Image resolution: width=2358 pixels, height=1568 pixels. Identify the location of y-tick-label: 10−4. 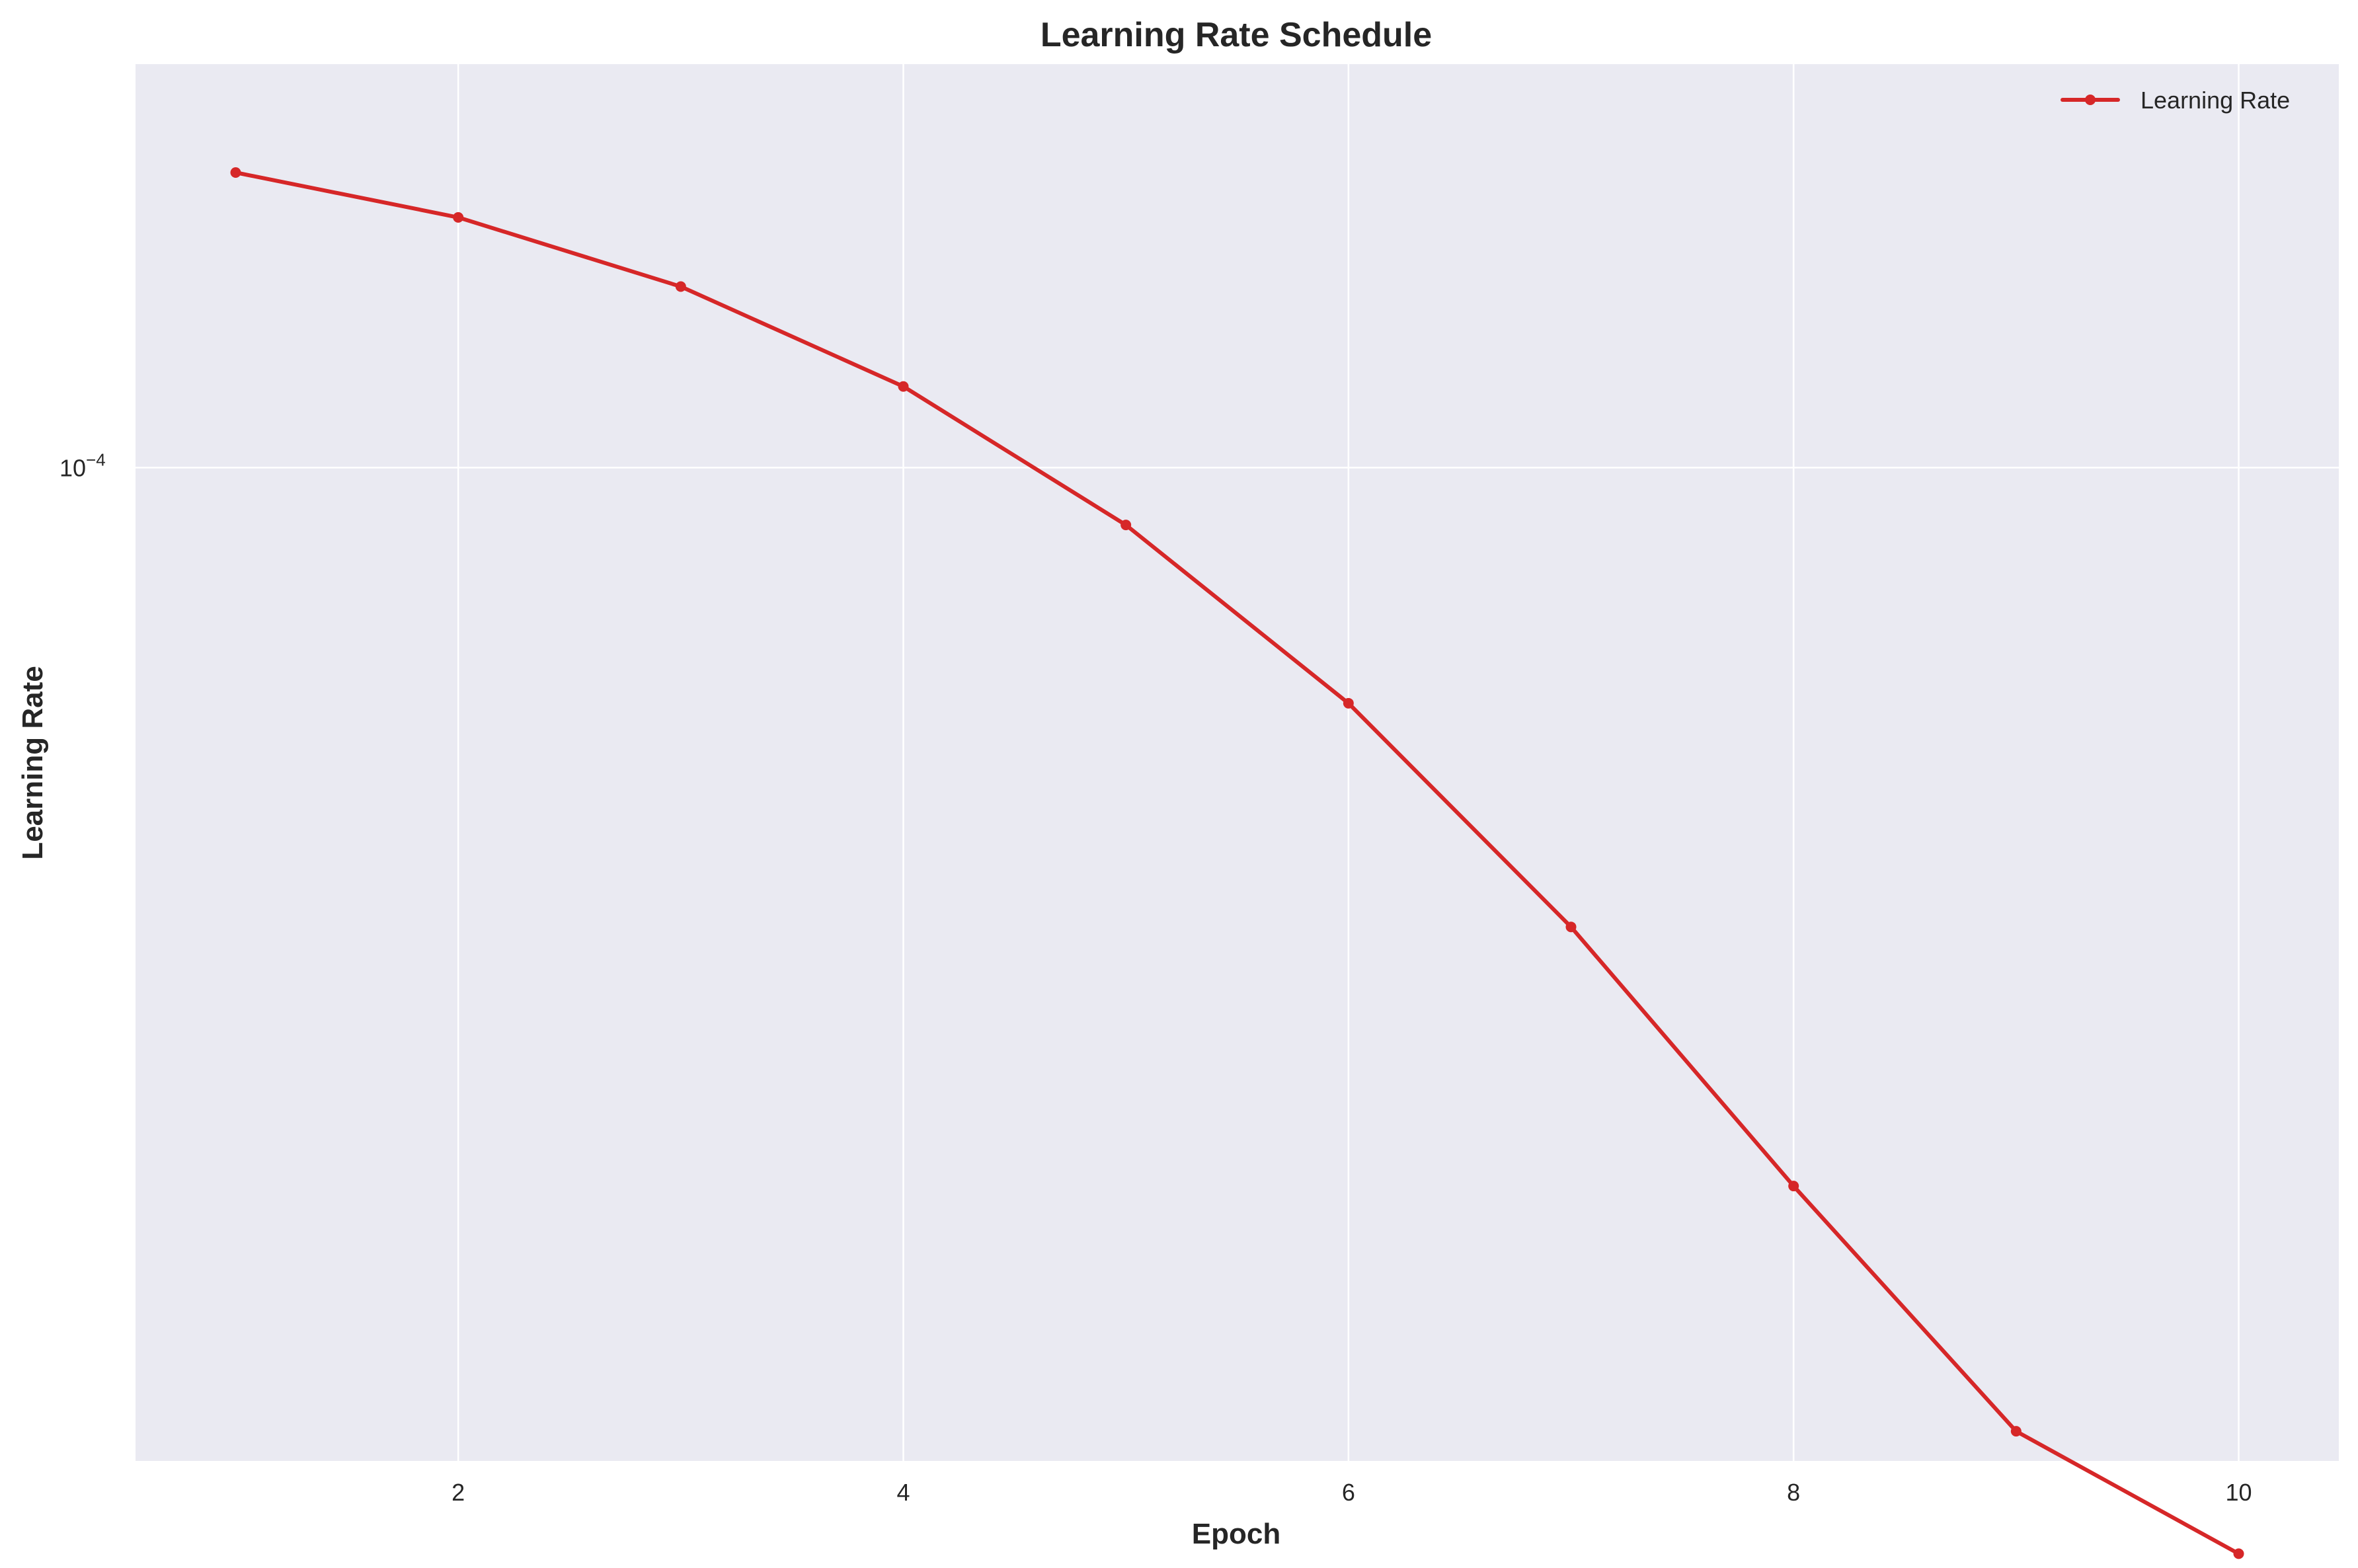
(82, 465).